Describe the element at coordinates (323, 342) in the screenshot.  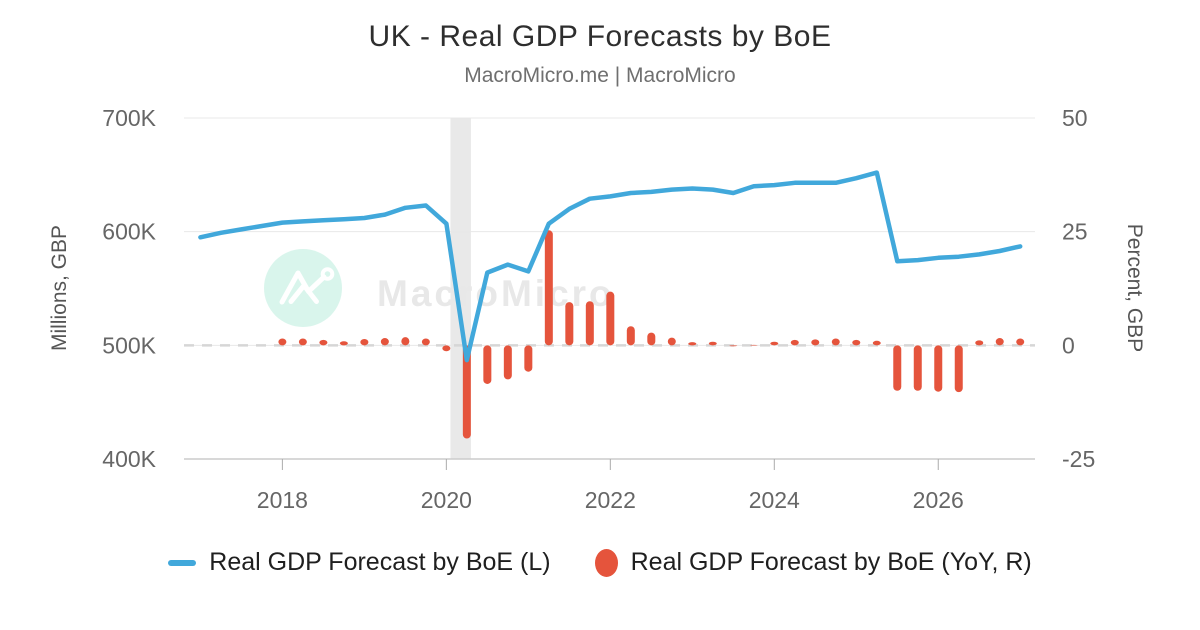
I see `bar-yoy-2018.5` at that location.